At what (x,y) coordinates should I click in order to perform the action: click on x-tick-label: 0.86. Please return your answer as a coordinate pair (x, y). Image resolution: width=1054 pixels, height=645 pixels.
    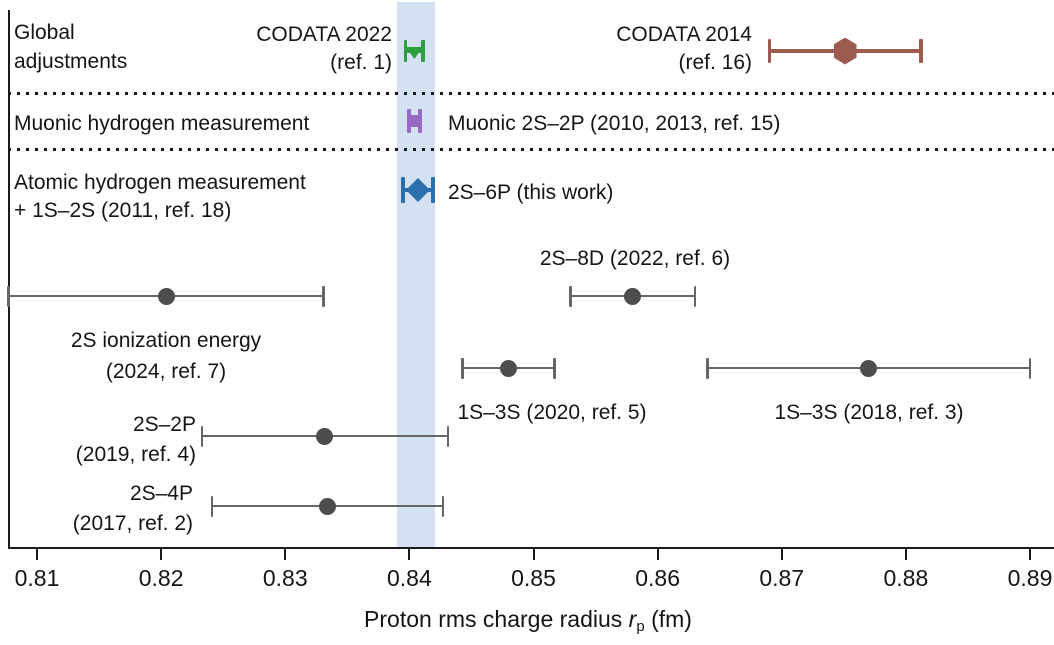
    Looking at the image, I should click on (658, 578).